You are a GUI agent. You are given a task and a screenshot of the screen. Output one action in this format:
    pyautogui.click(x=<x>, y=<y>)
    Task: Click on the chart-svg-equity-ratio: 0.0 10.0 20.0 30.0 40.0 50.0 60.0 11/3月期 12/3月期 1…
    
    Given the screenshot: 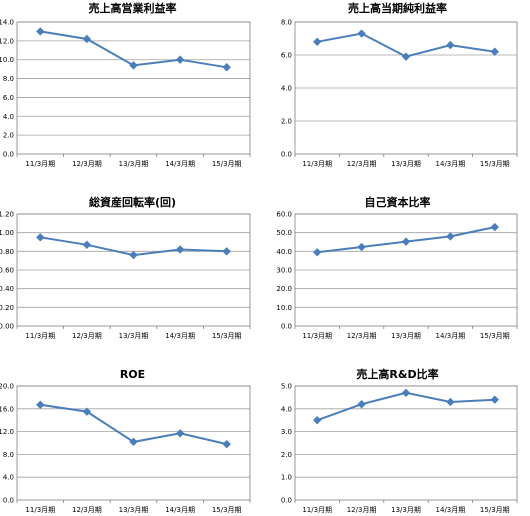 What is the action you would take?
    pyautogui.click(x=397, y=275)
    